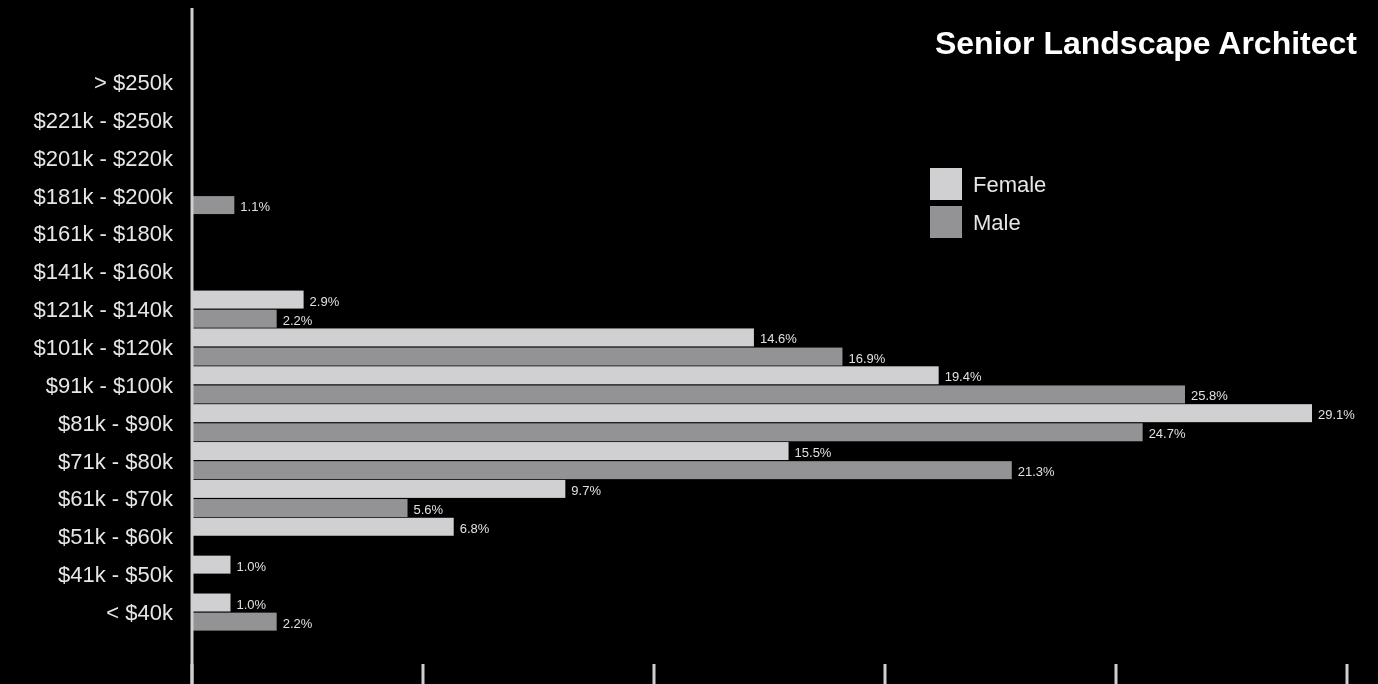 The height and width of the screenshot is (684, 1378). I want to click on data-label: 1.1%, so click(255, 207).